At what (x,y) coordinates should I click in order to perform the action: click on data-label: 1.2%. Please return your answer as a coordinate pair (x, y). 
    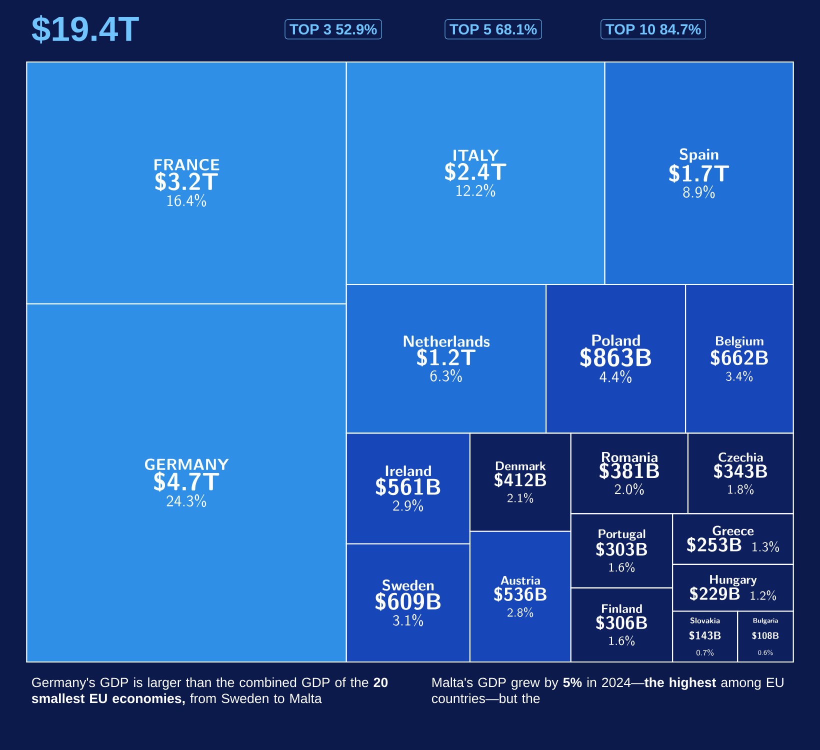
    Looking at the image, I should click on (763, 595).